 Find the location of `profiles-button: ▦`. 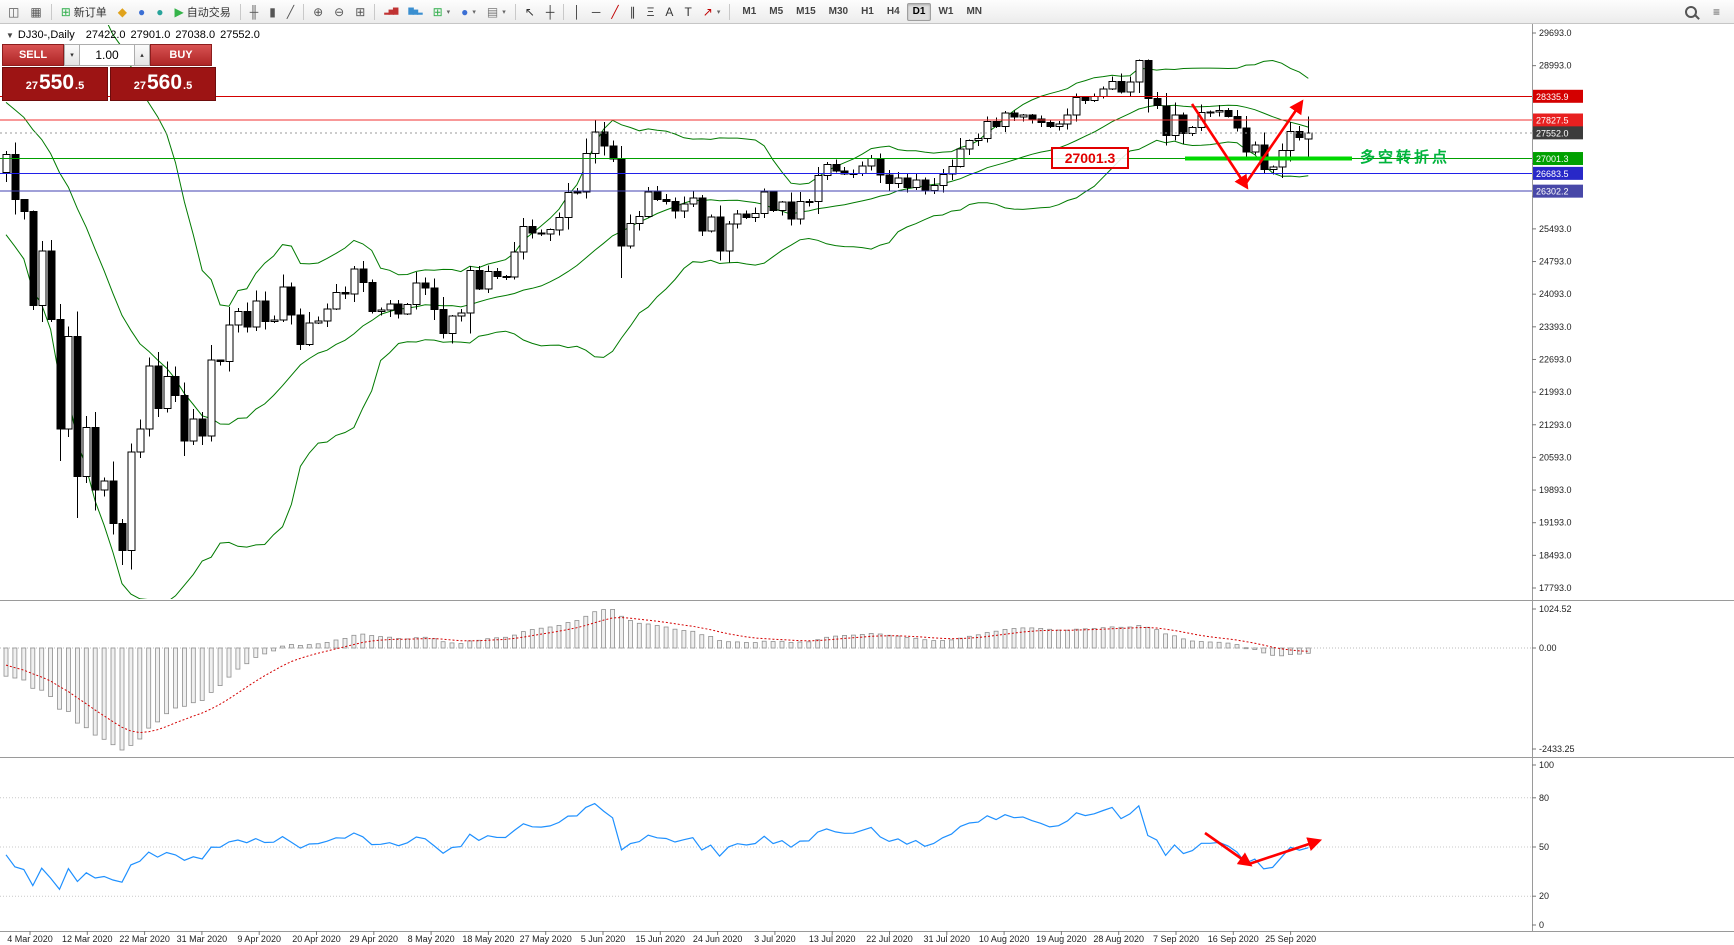

profiles-button: ▦ is located at coordinates (35, 12).